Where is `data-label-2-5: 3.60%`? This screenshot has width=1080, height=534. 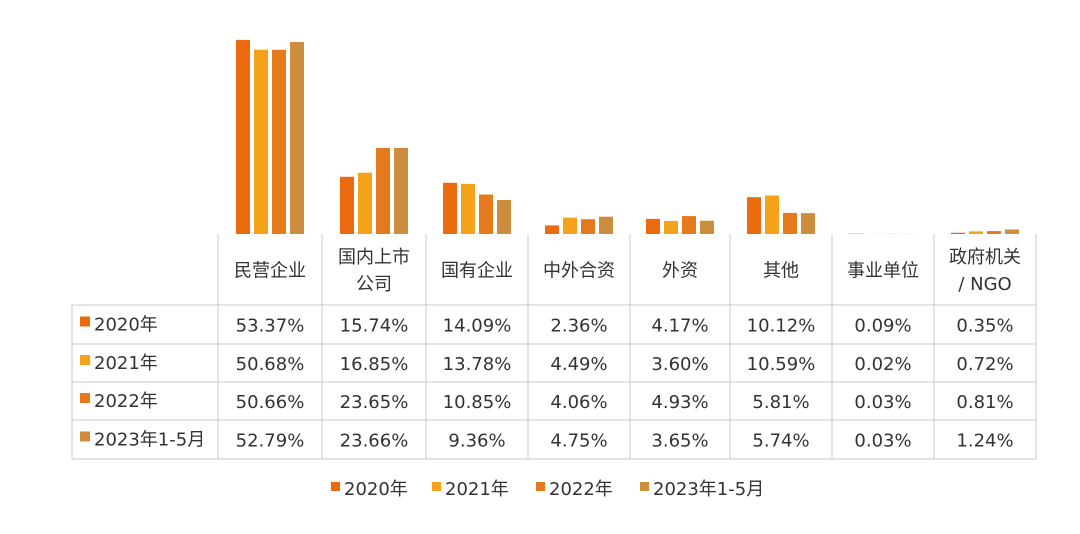 data-label-2-5: 3.60% is located at coordinates (679, 364).